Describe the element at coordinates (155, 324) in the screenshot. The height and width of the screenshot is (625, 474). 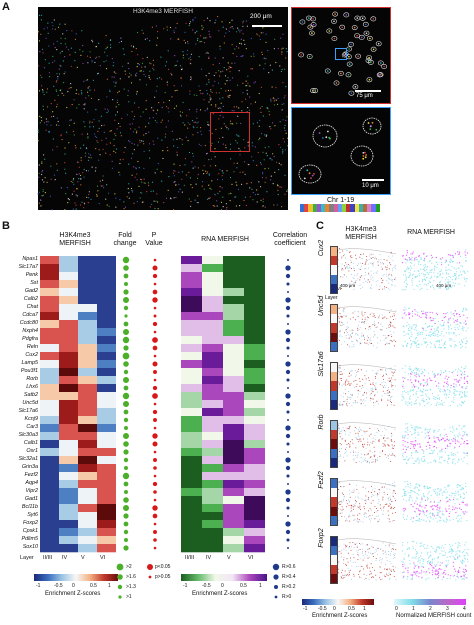
I see `p-value-dot` at that location.